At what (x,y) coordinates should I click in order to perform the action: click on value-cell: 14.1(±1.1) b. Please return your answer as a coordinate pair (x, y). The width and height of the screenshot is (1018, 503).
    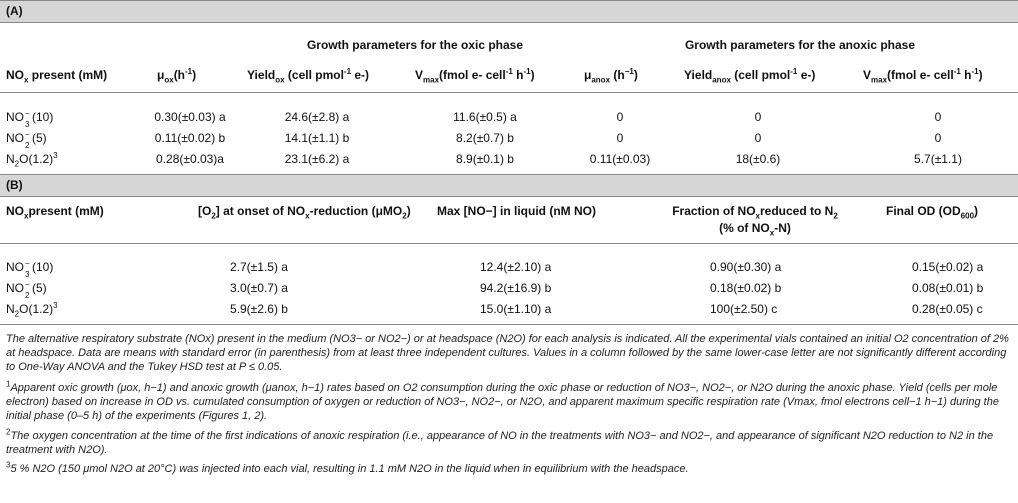
    Looking at the image, I should click on (317, 138).